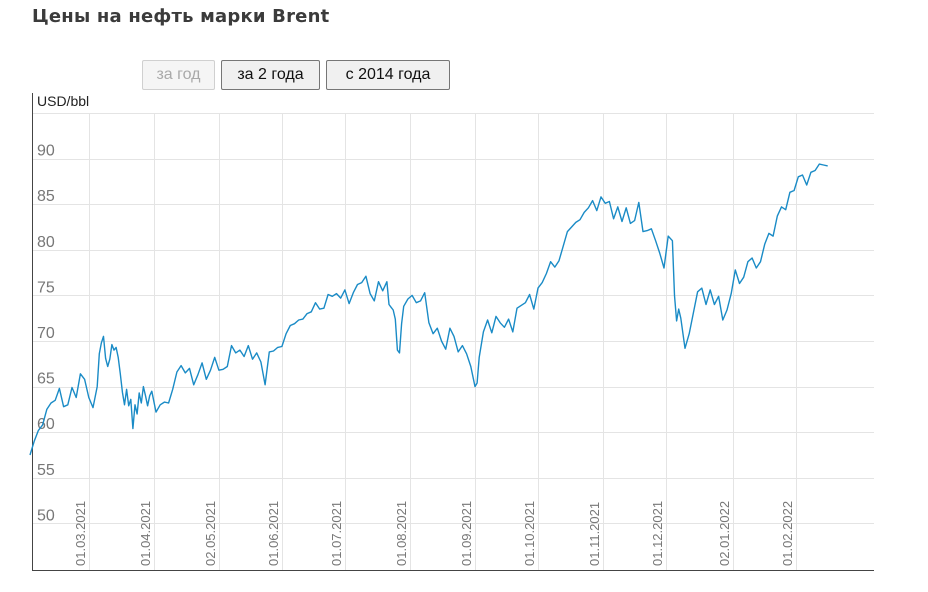  Describe the element at coordinates (46, 470) in the screenshot. I see `y-tick-label-55: 55` at that location.